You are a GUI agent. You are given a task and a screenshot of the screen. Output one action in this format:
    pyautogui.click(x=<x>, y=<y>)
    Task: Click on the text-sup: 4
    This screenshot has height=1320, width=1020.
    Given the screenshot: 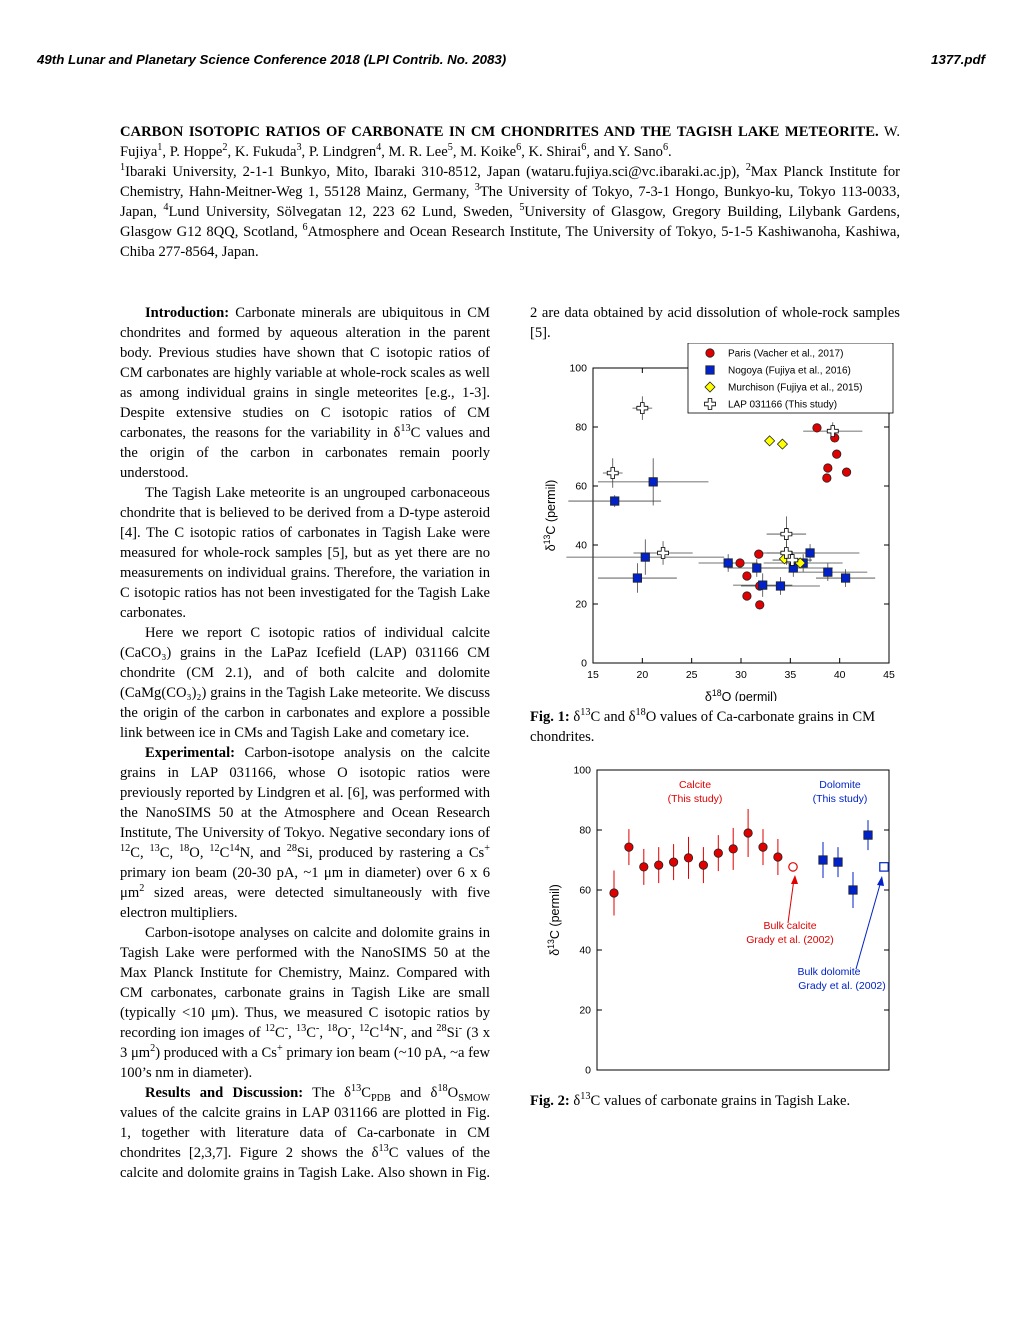 What is the action you would take?
    pyautogui.click(x=166, y=208)
    